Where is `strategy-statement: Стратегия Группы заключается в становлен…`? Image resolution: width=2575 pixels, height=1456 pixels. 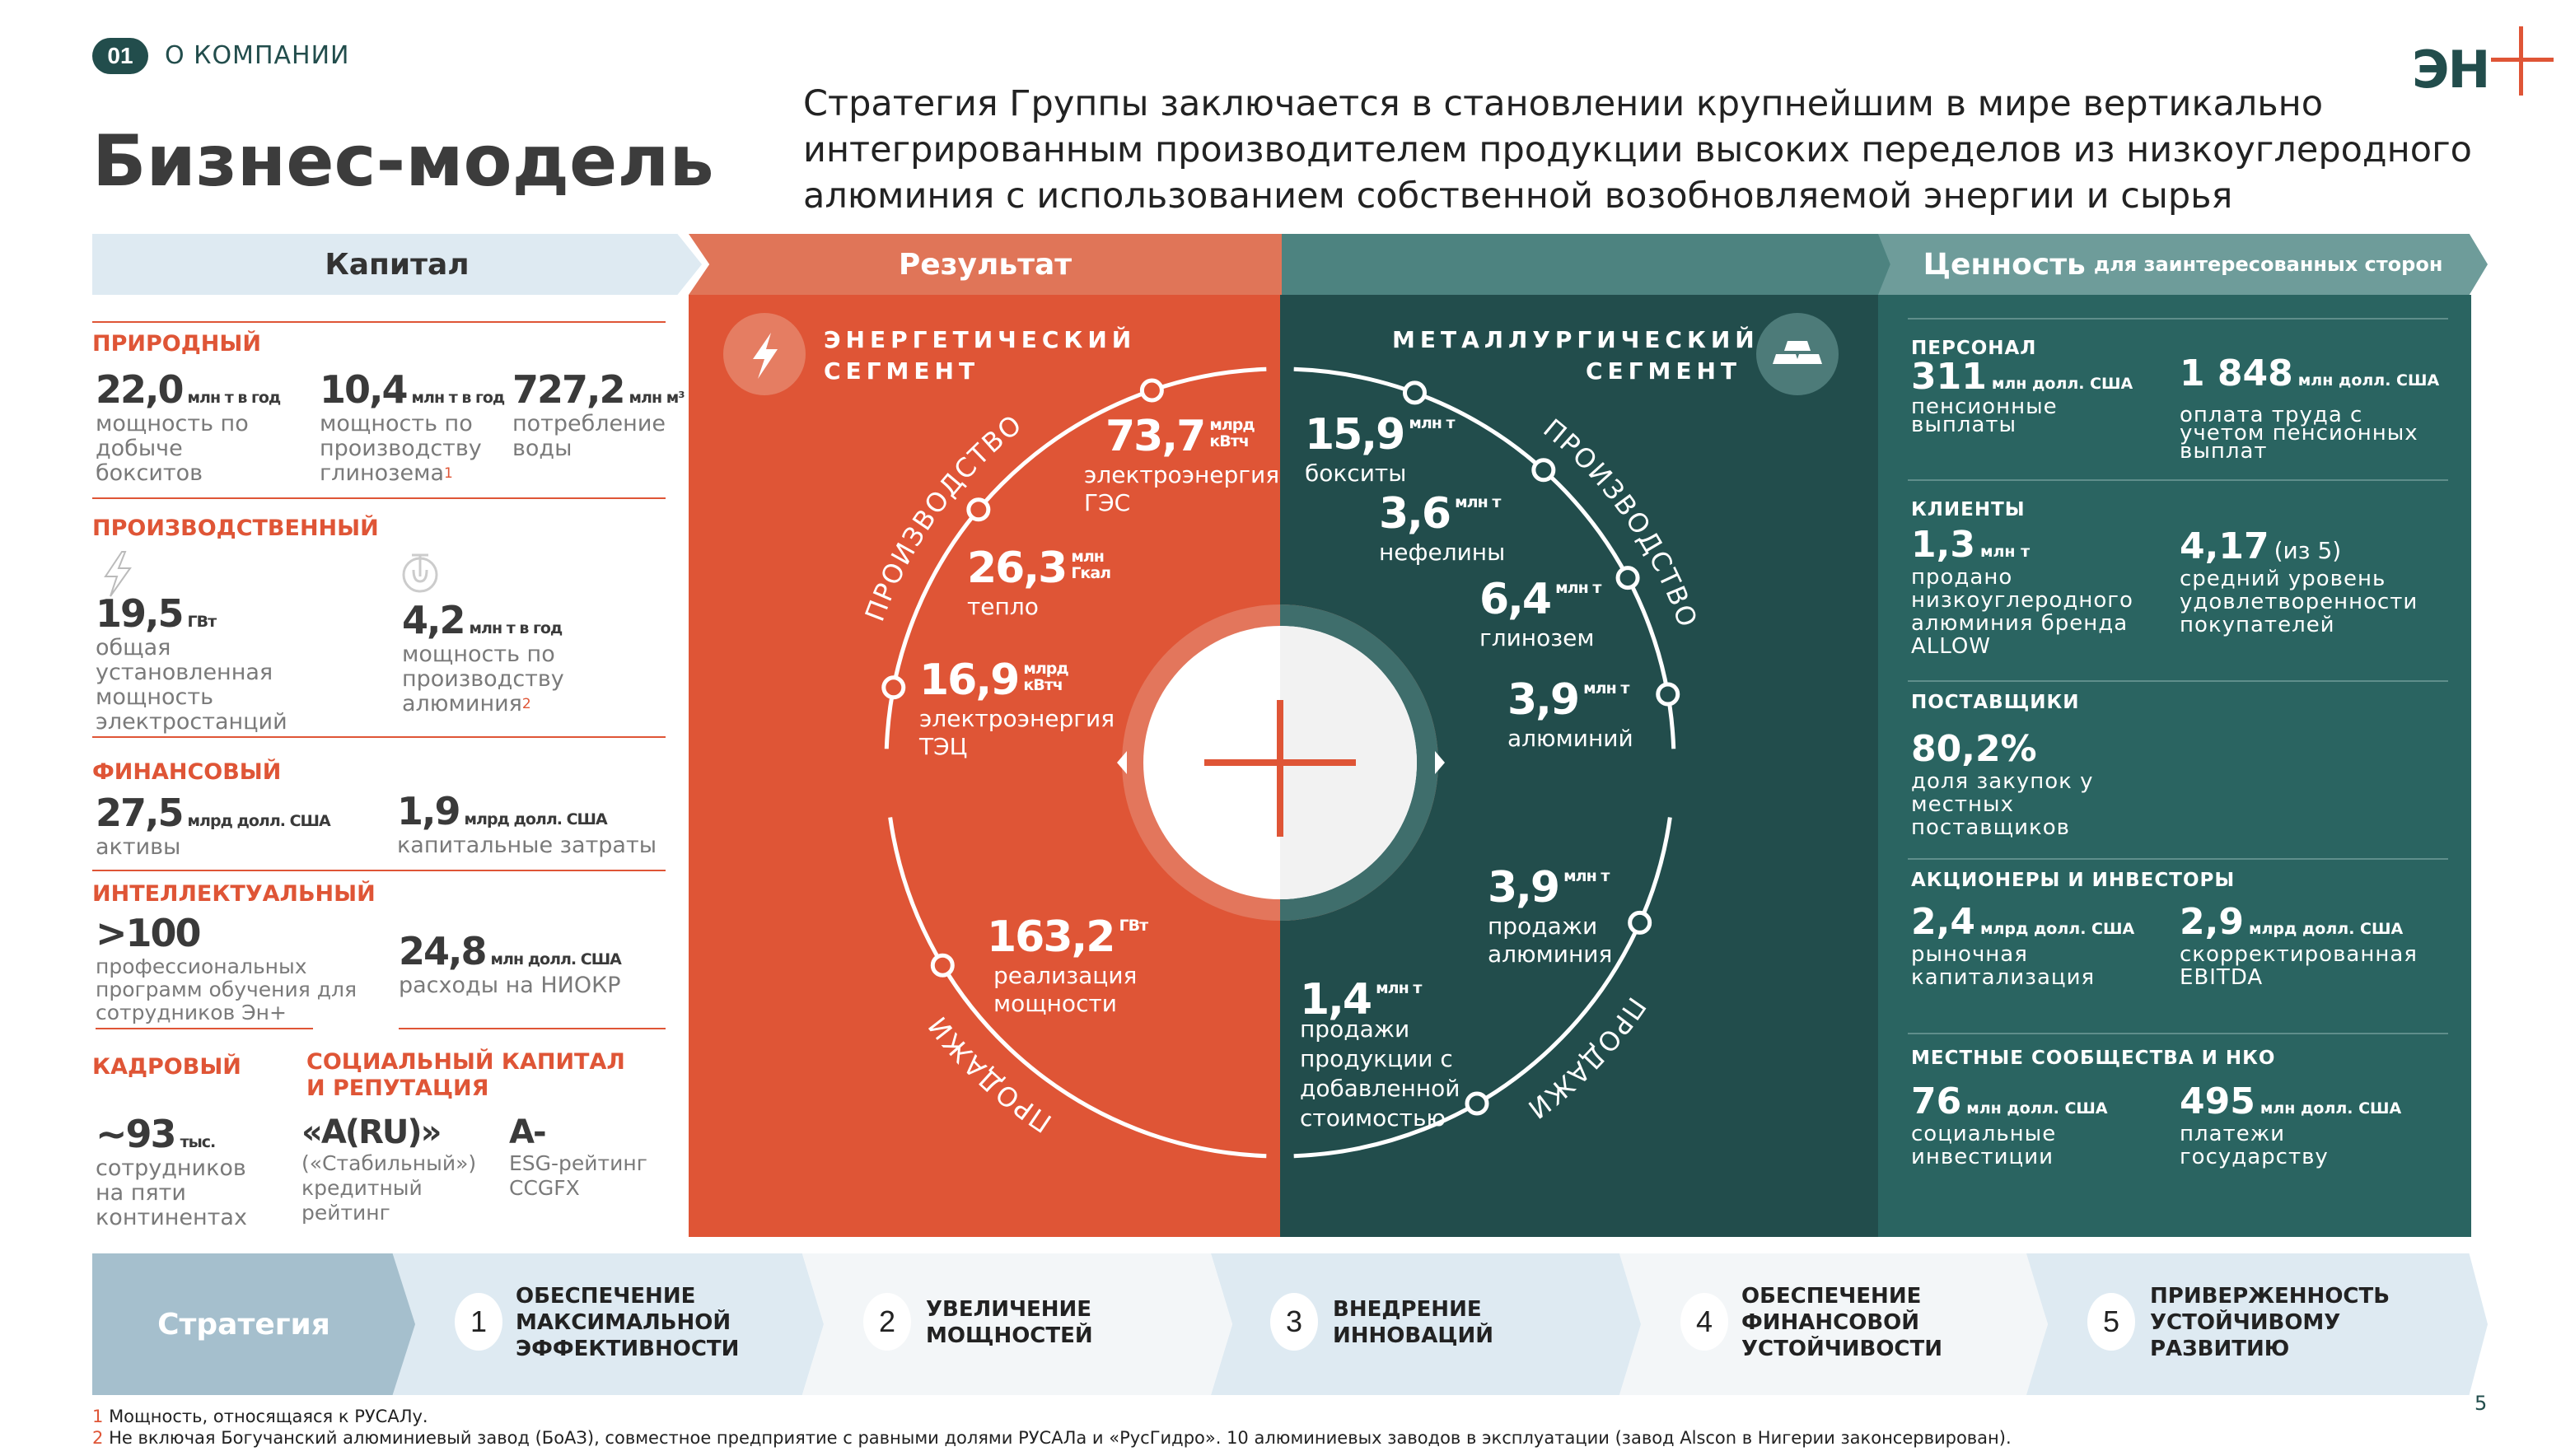 strategy-statement: Стратегия Группы заключается в становлен… is located at coordinates (1637, 150).